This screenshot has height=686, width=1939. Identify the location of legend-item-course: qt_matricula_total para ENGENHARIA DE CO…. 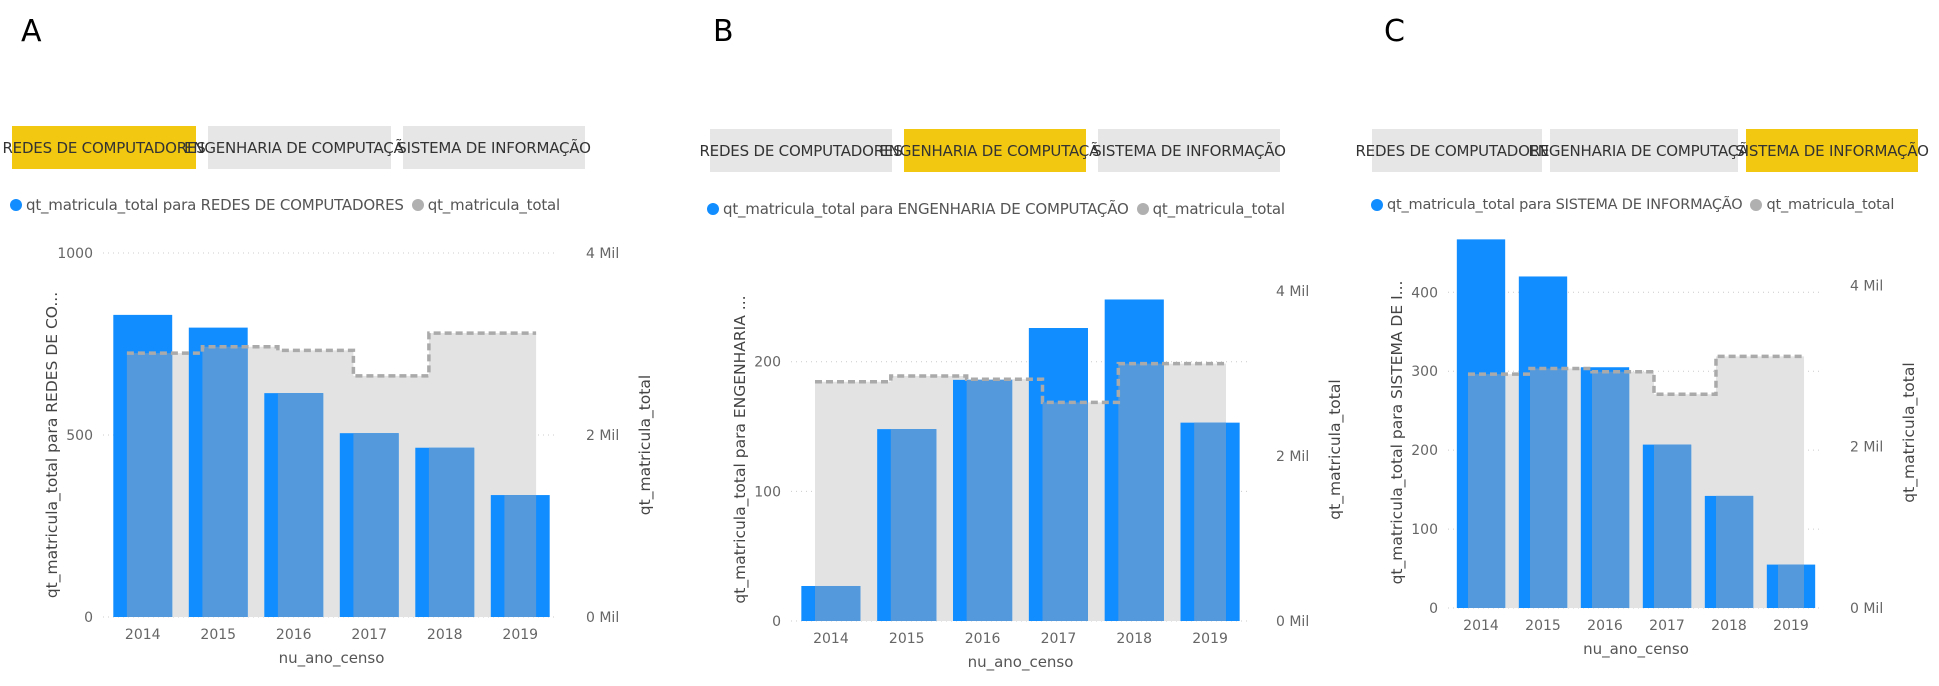
(917, 209).